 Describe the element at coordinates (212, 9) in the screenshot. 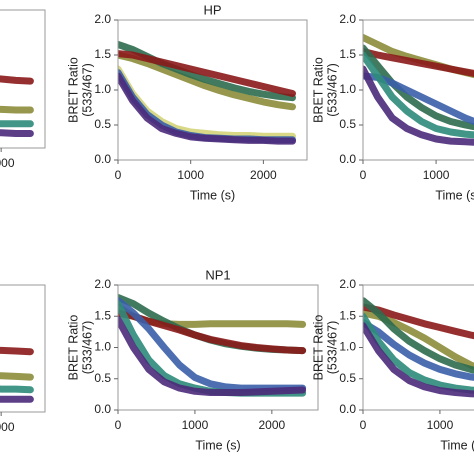

I see `panel-title: HP` at that location.